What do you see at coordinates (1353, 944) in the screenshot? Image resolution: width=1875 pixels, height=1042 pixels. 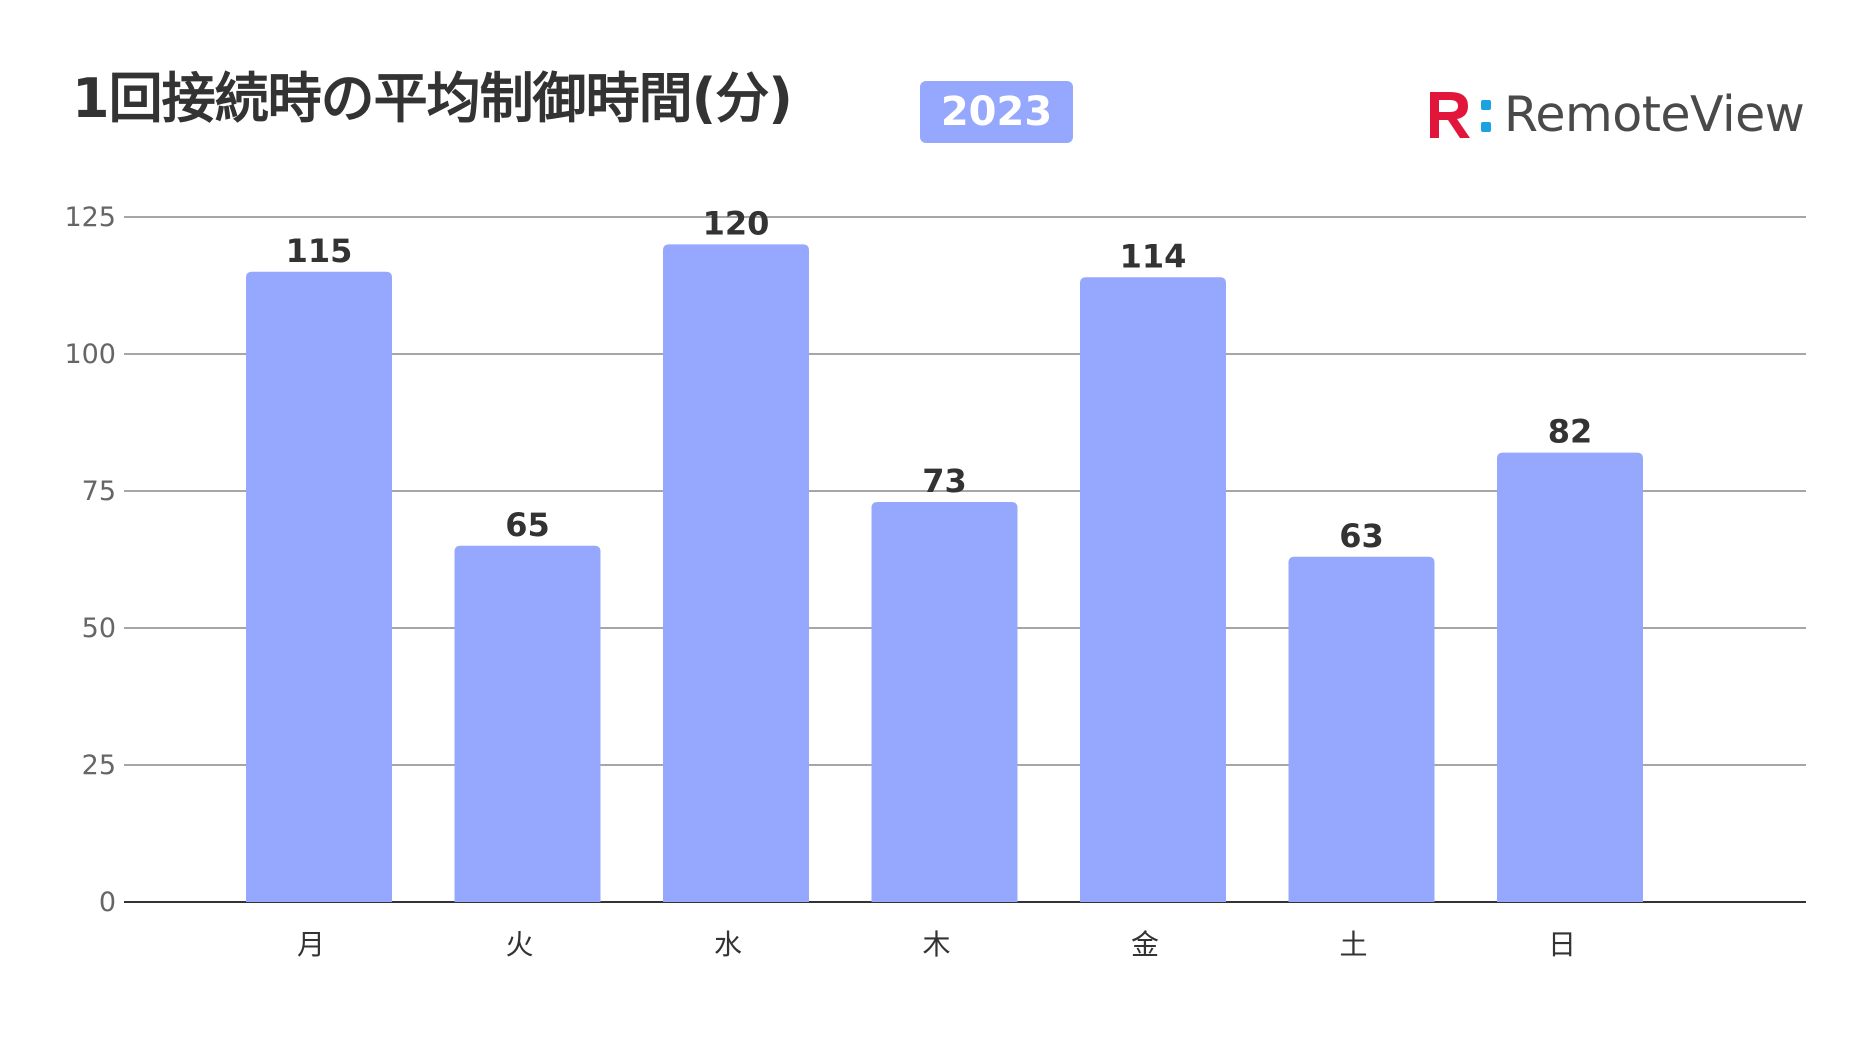 I see `x-tick-label: 土` at bounding box center [1353, 944].